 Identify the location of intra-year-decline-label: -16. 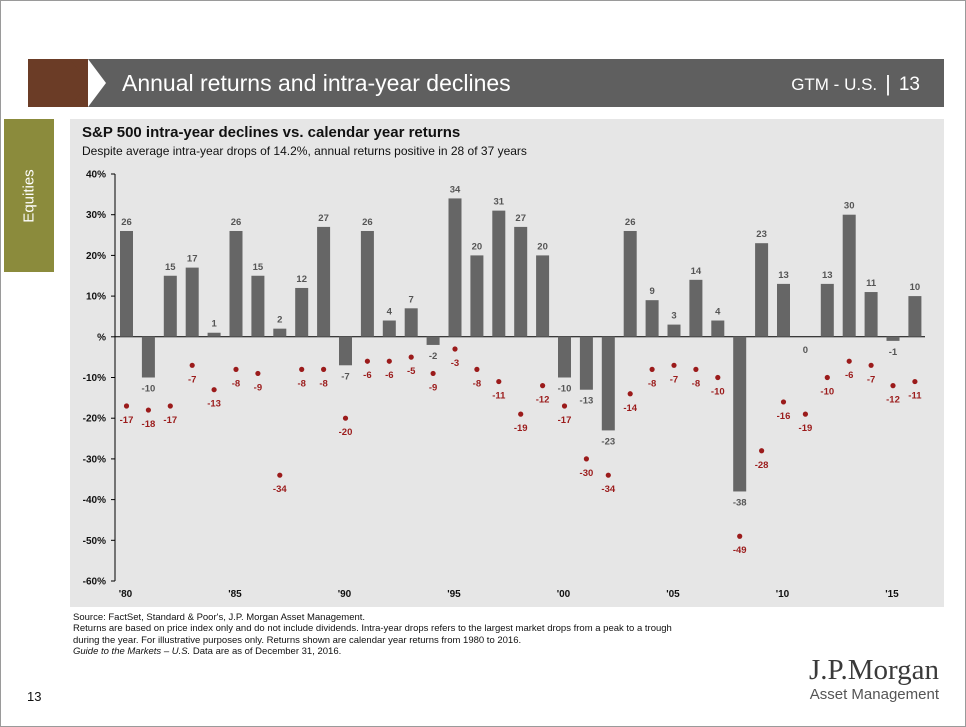
(784, 416).